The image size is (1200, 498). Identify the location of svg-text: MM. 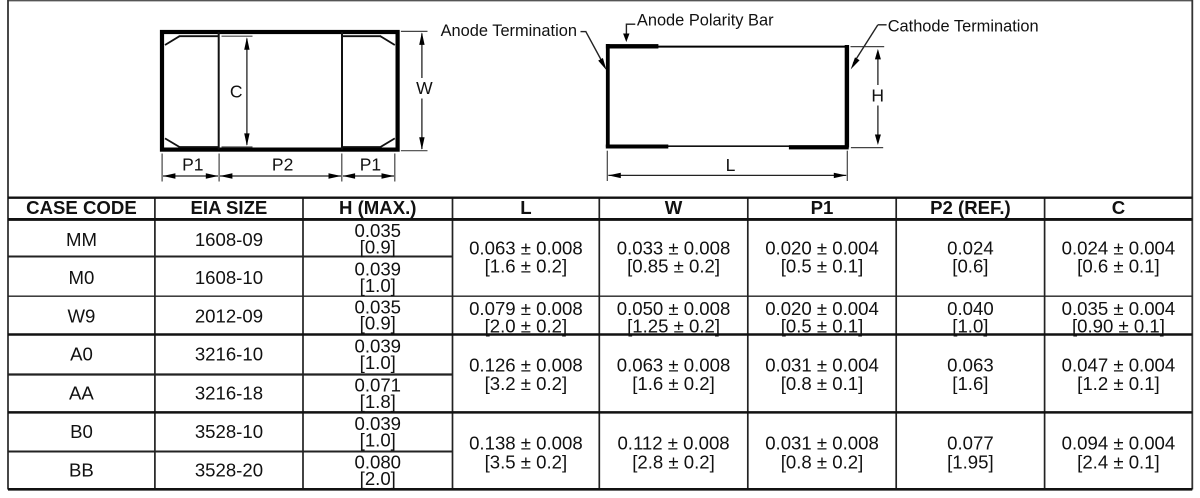
(81, 239).